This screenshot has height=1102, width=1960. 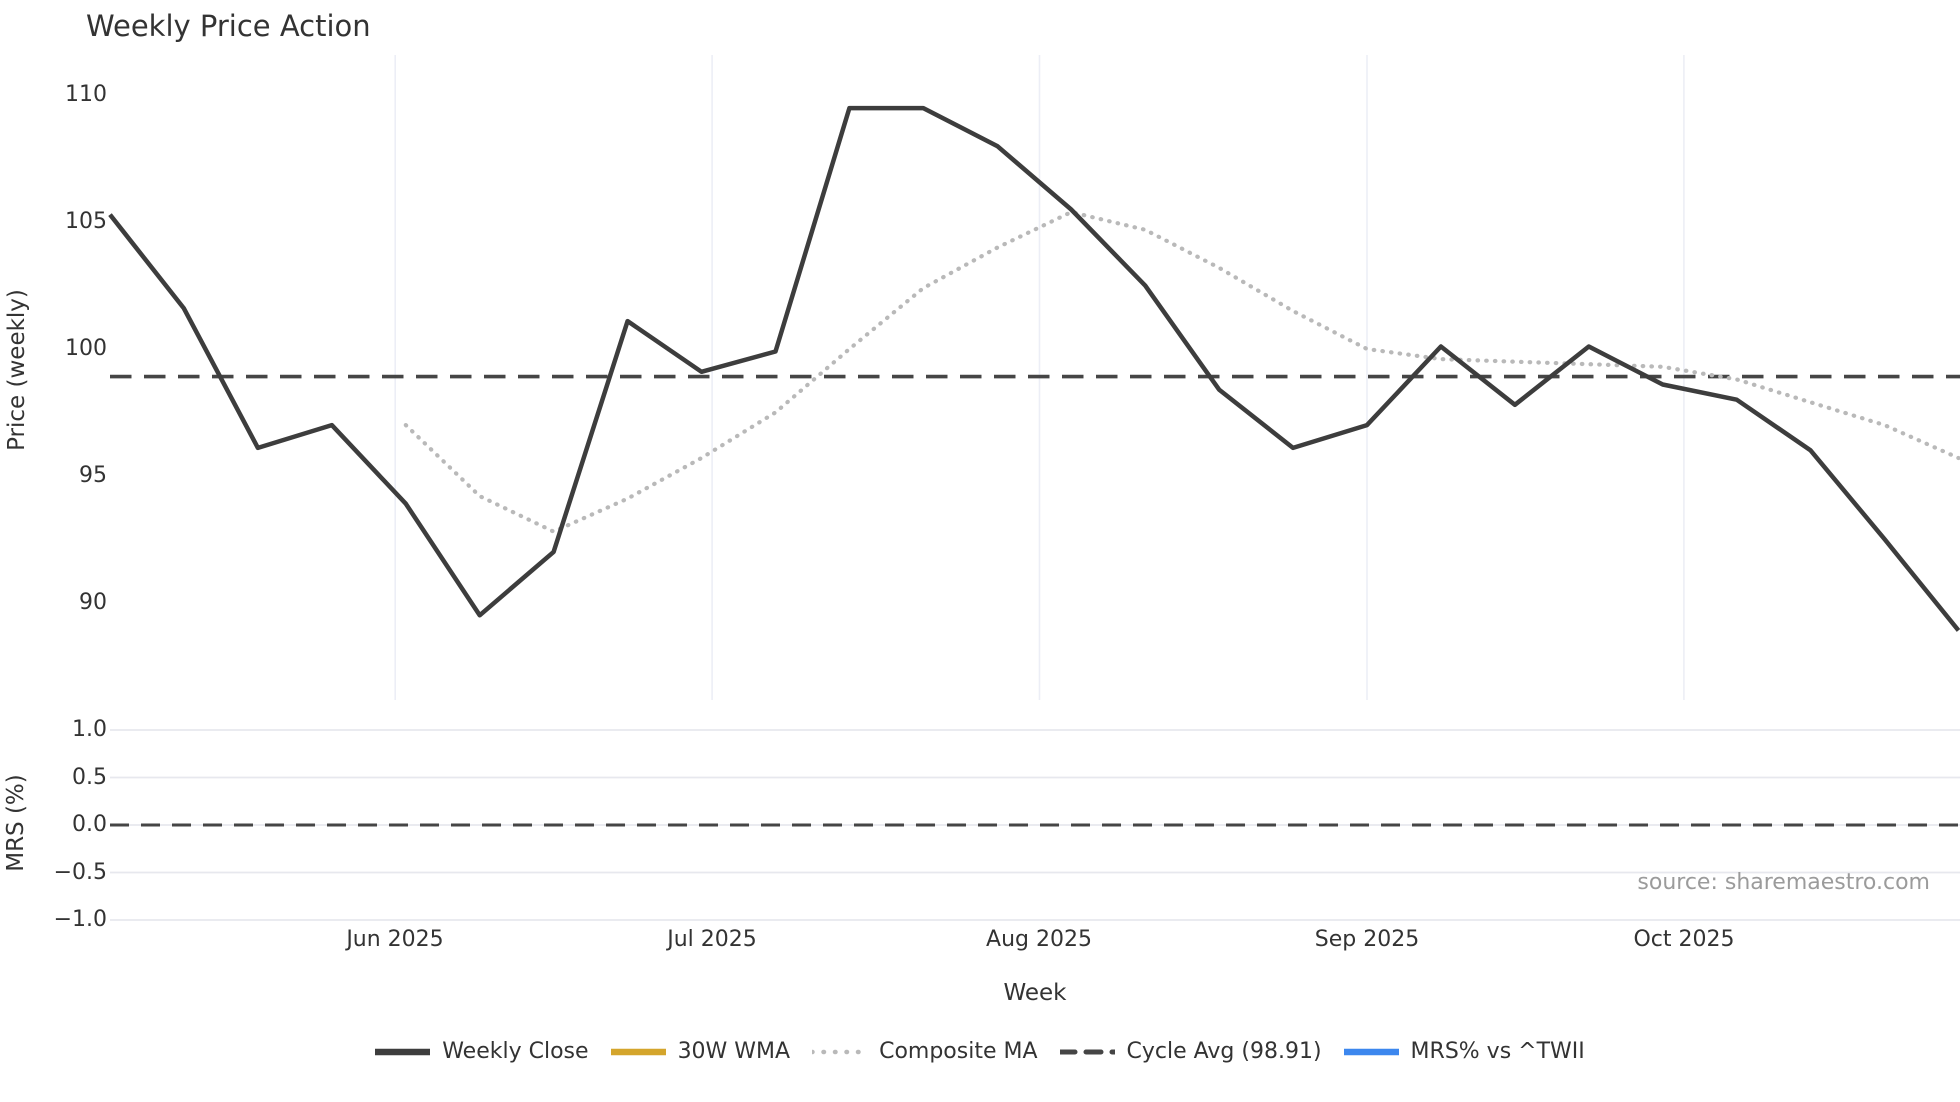 I want to click on mrs-y-tick: −1.0, so click(x=80, y=919).